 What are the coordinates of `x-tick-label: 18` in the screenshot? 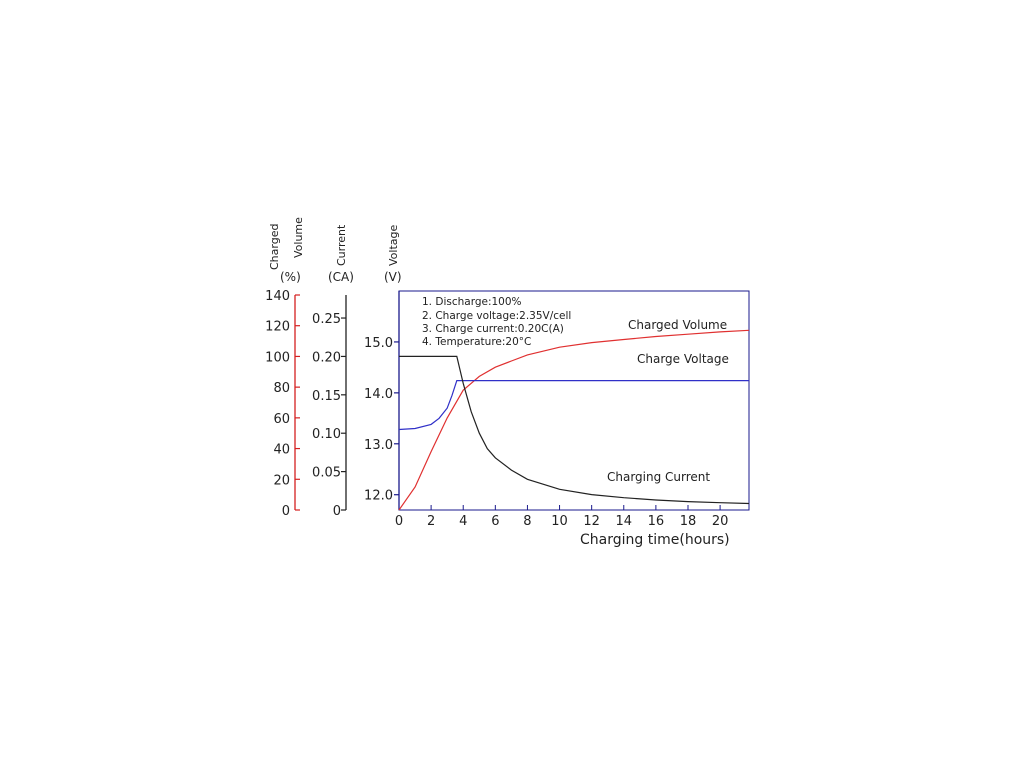 It's located at (688, 521).